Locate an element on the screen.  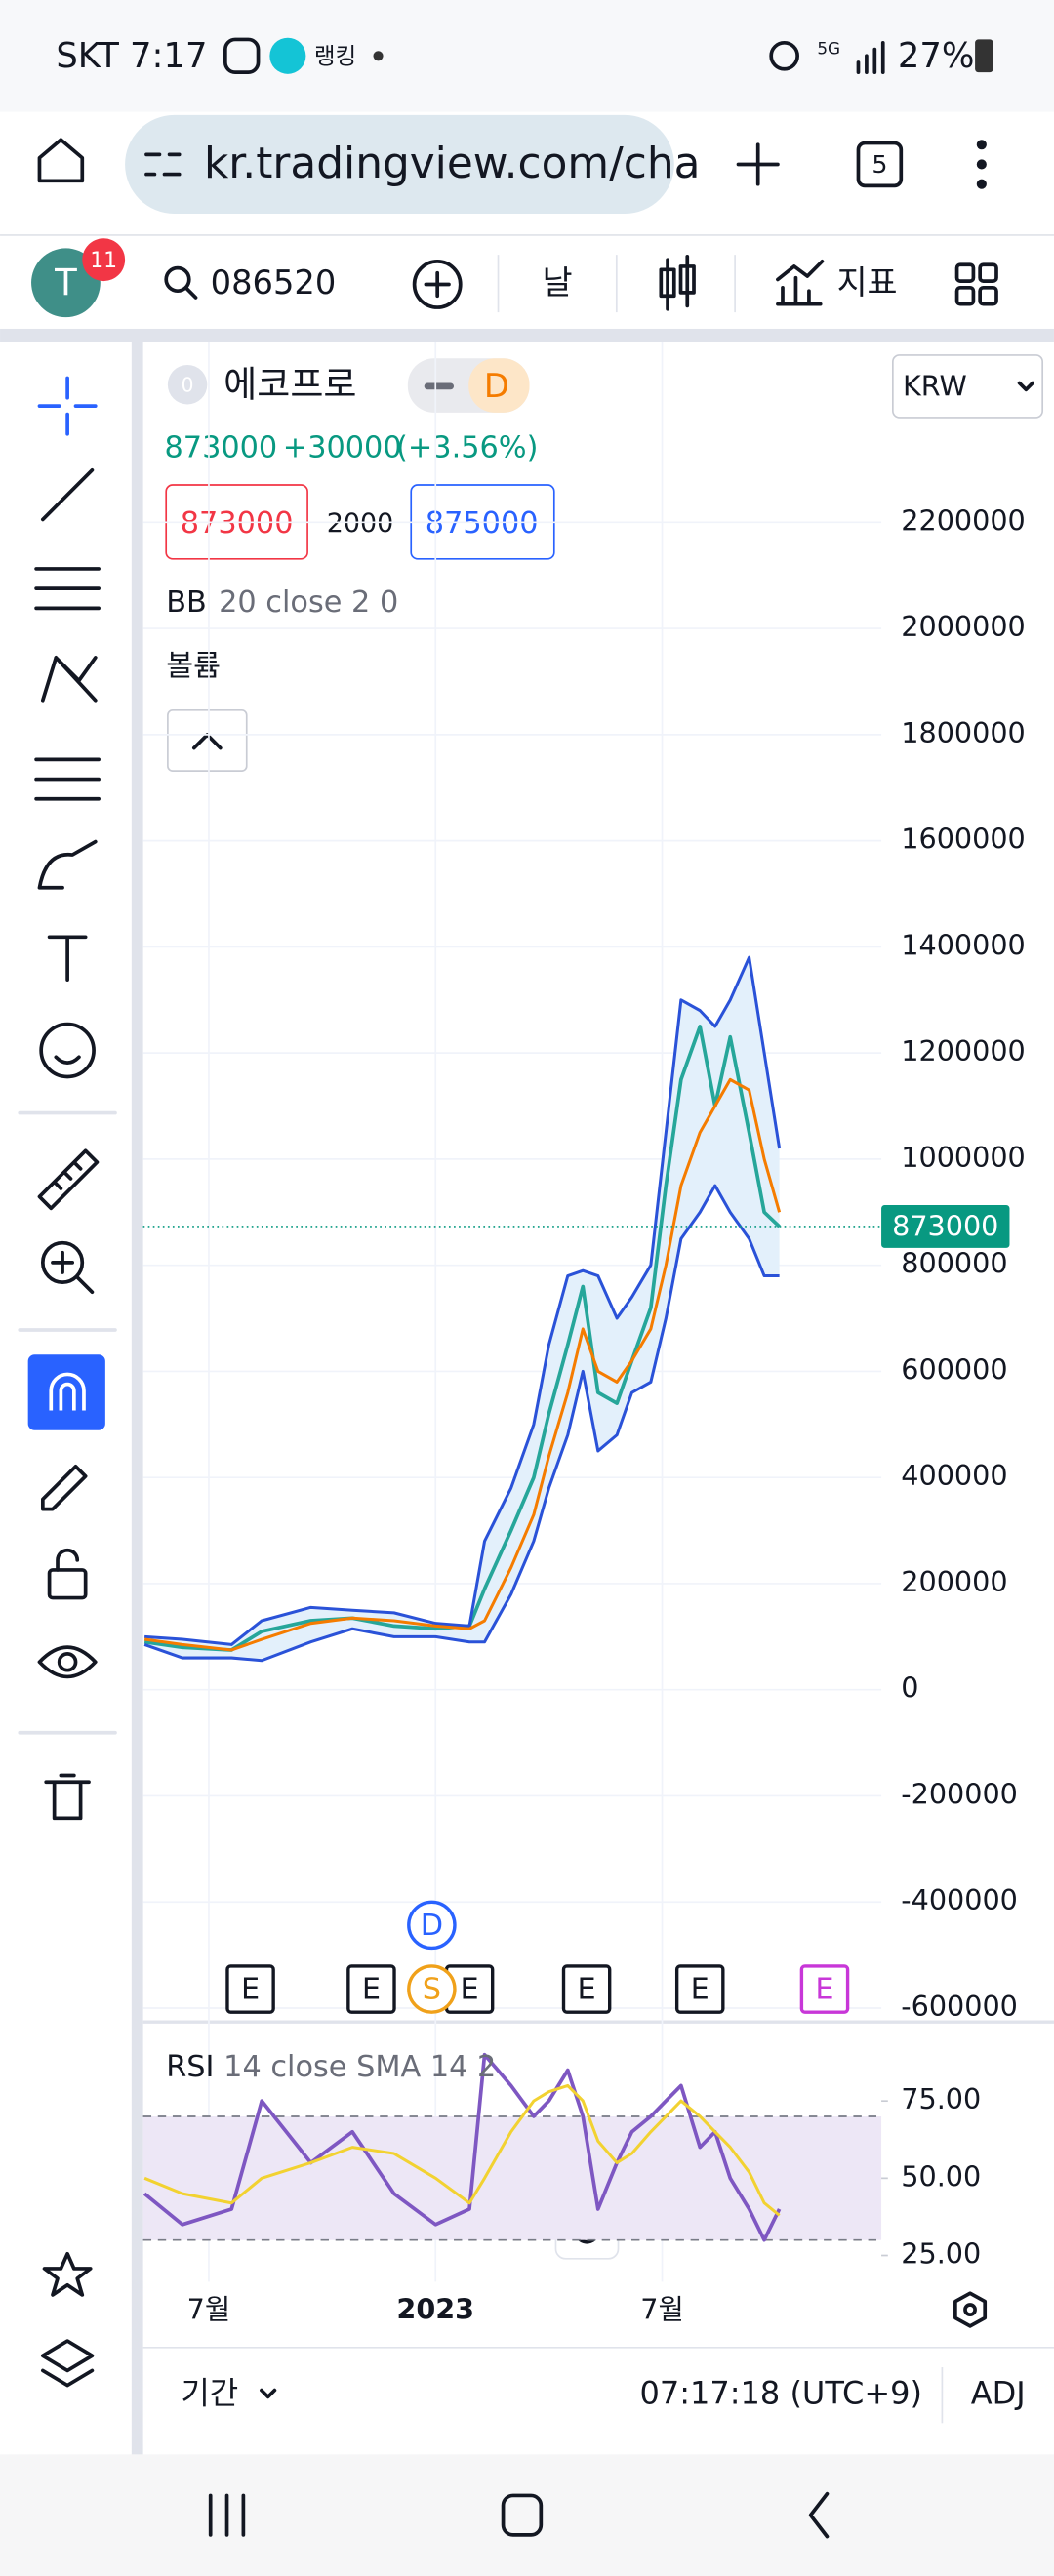
exchange-badge is located at coordinates (187, 385).